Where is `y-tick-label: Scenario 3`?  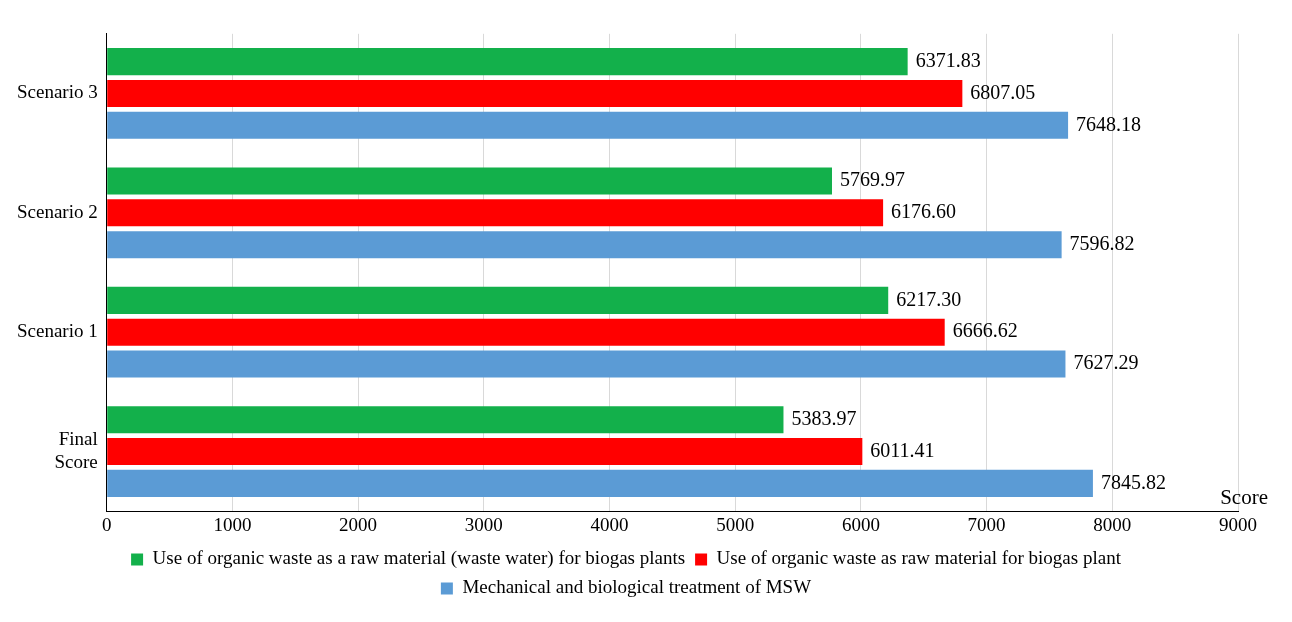
y-tick-label: Scenario 3 is located at coordinates (57, 92).